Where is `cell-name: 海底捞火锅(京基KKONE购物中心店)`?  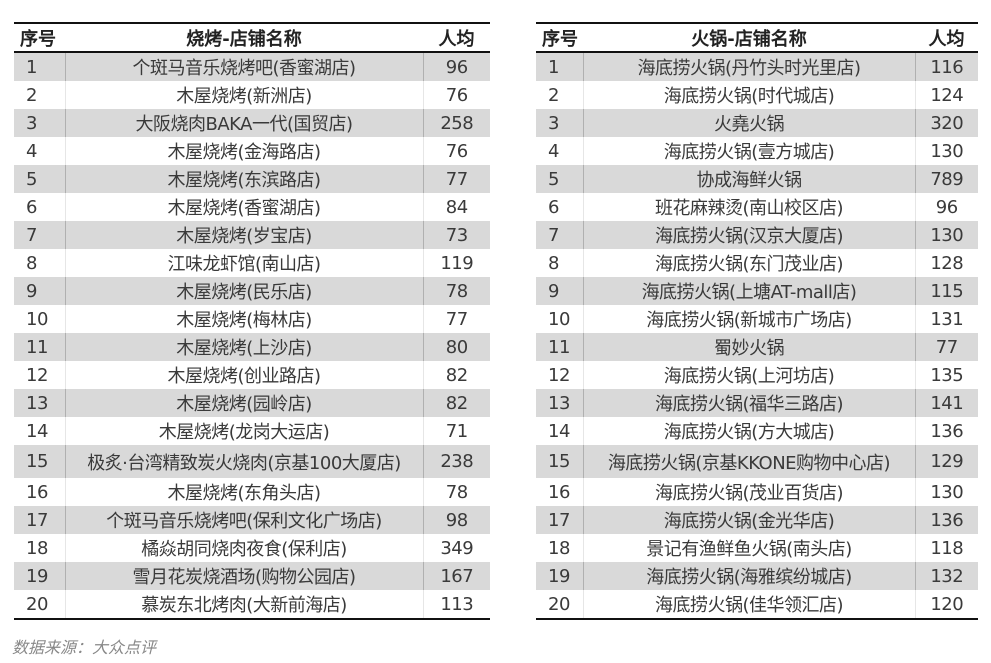 cell-name: 海底捞火锅(京基KKONE购物中心店) is located at coordinates (749, 461).